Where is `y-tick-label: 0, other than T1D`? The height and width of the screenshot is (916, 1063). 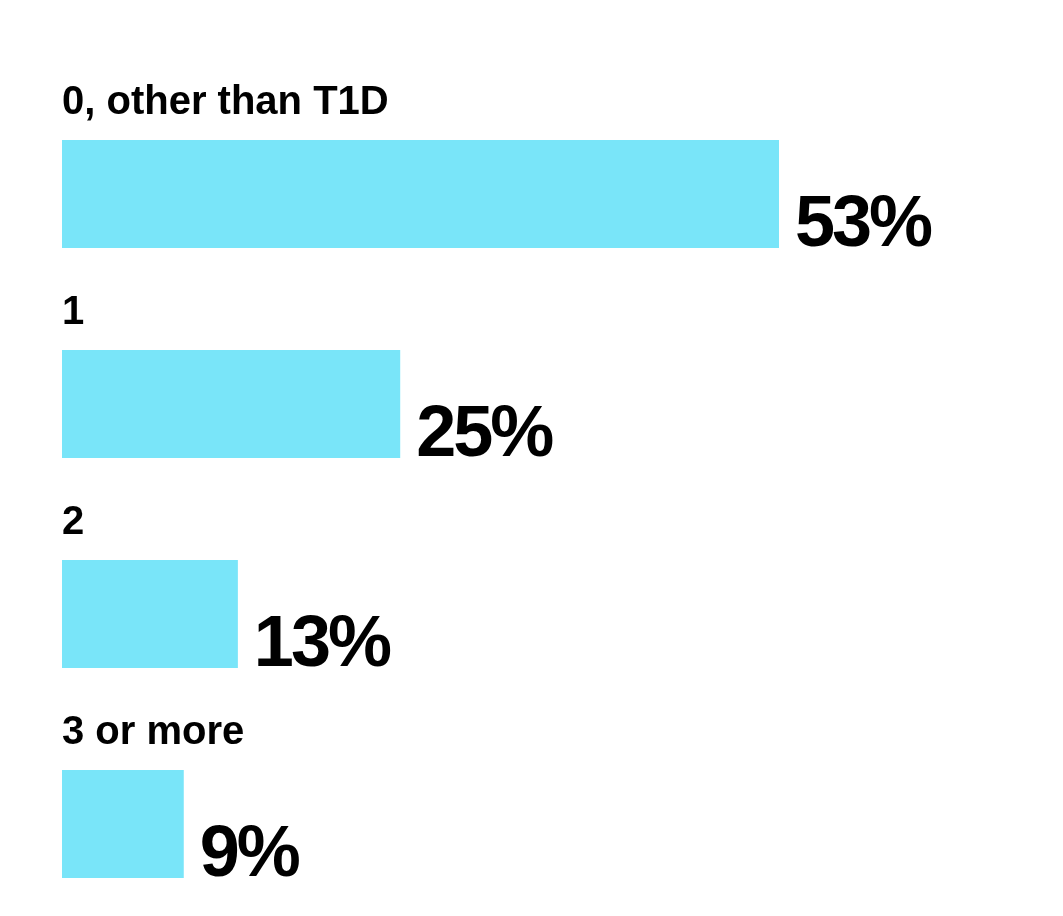
y-tick-label: 0, other than T1D is located at coordinates (225, 100).